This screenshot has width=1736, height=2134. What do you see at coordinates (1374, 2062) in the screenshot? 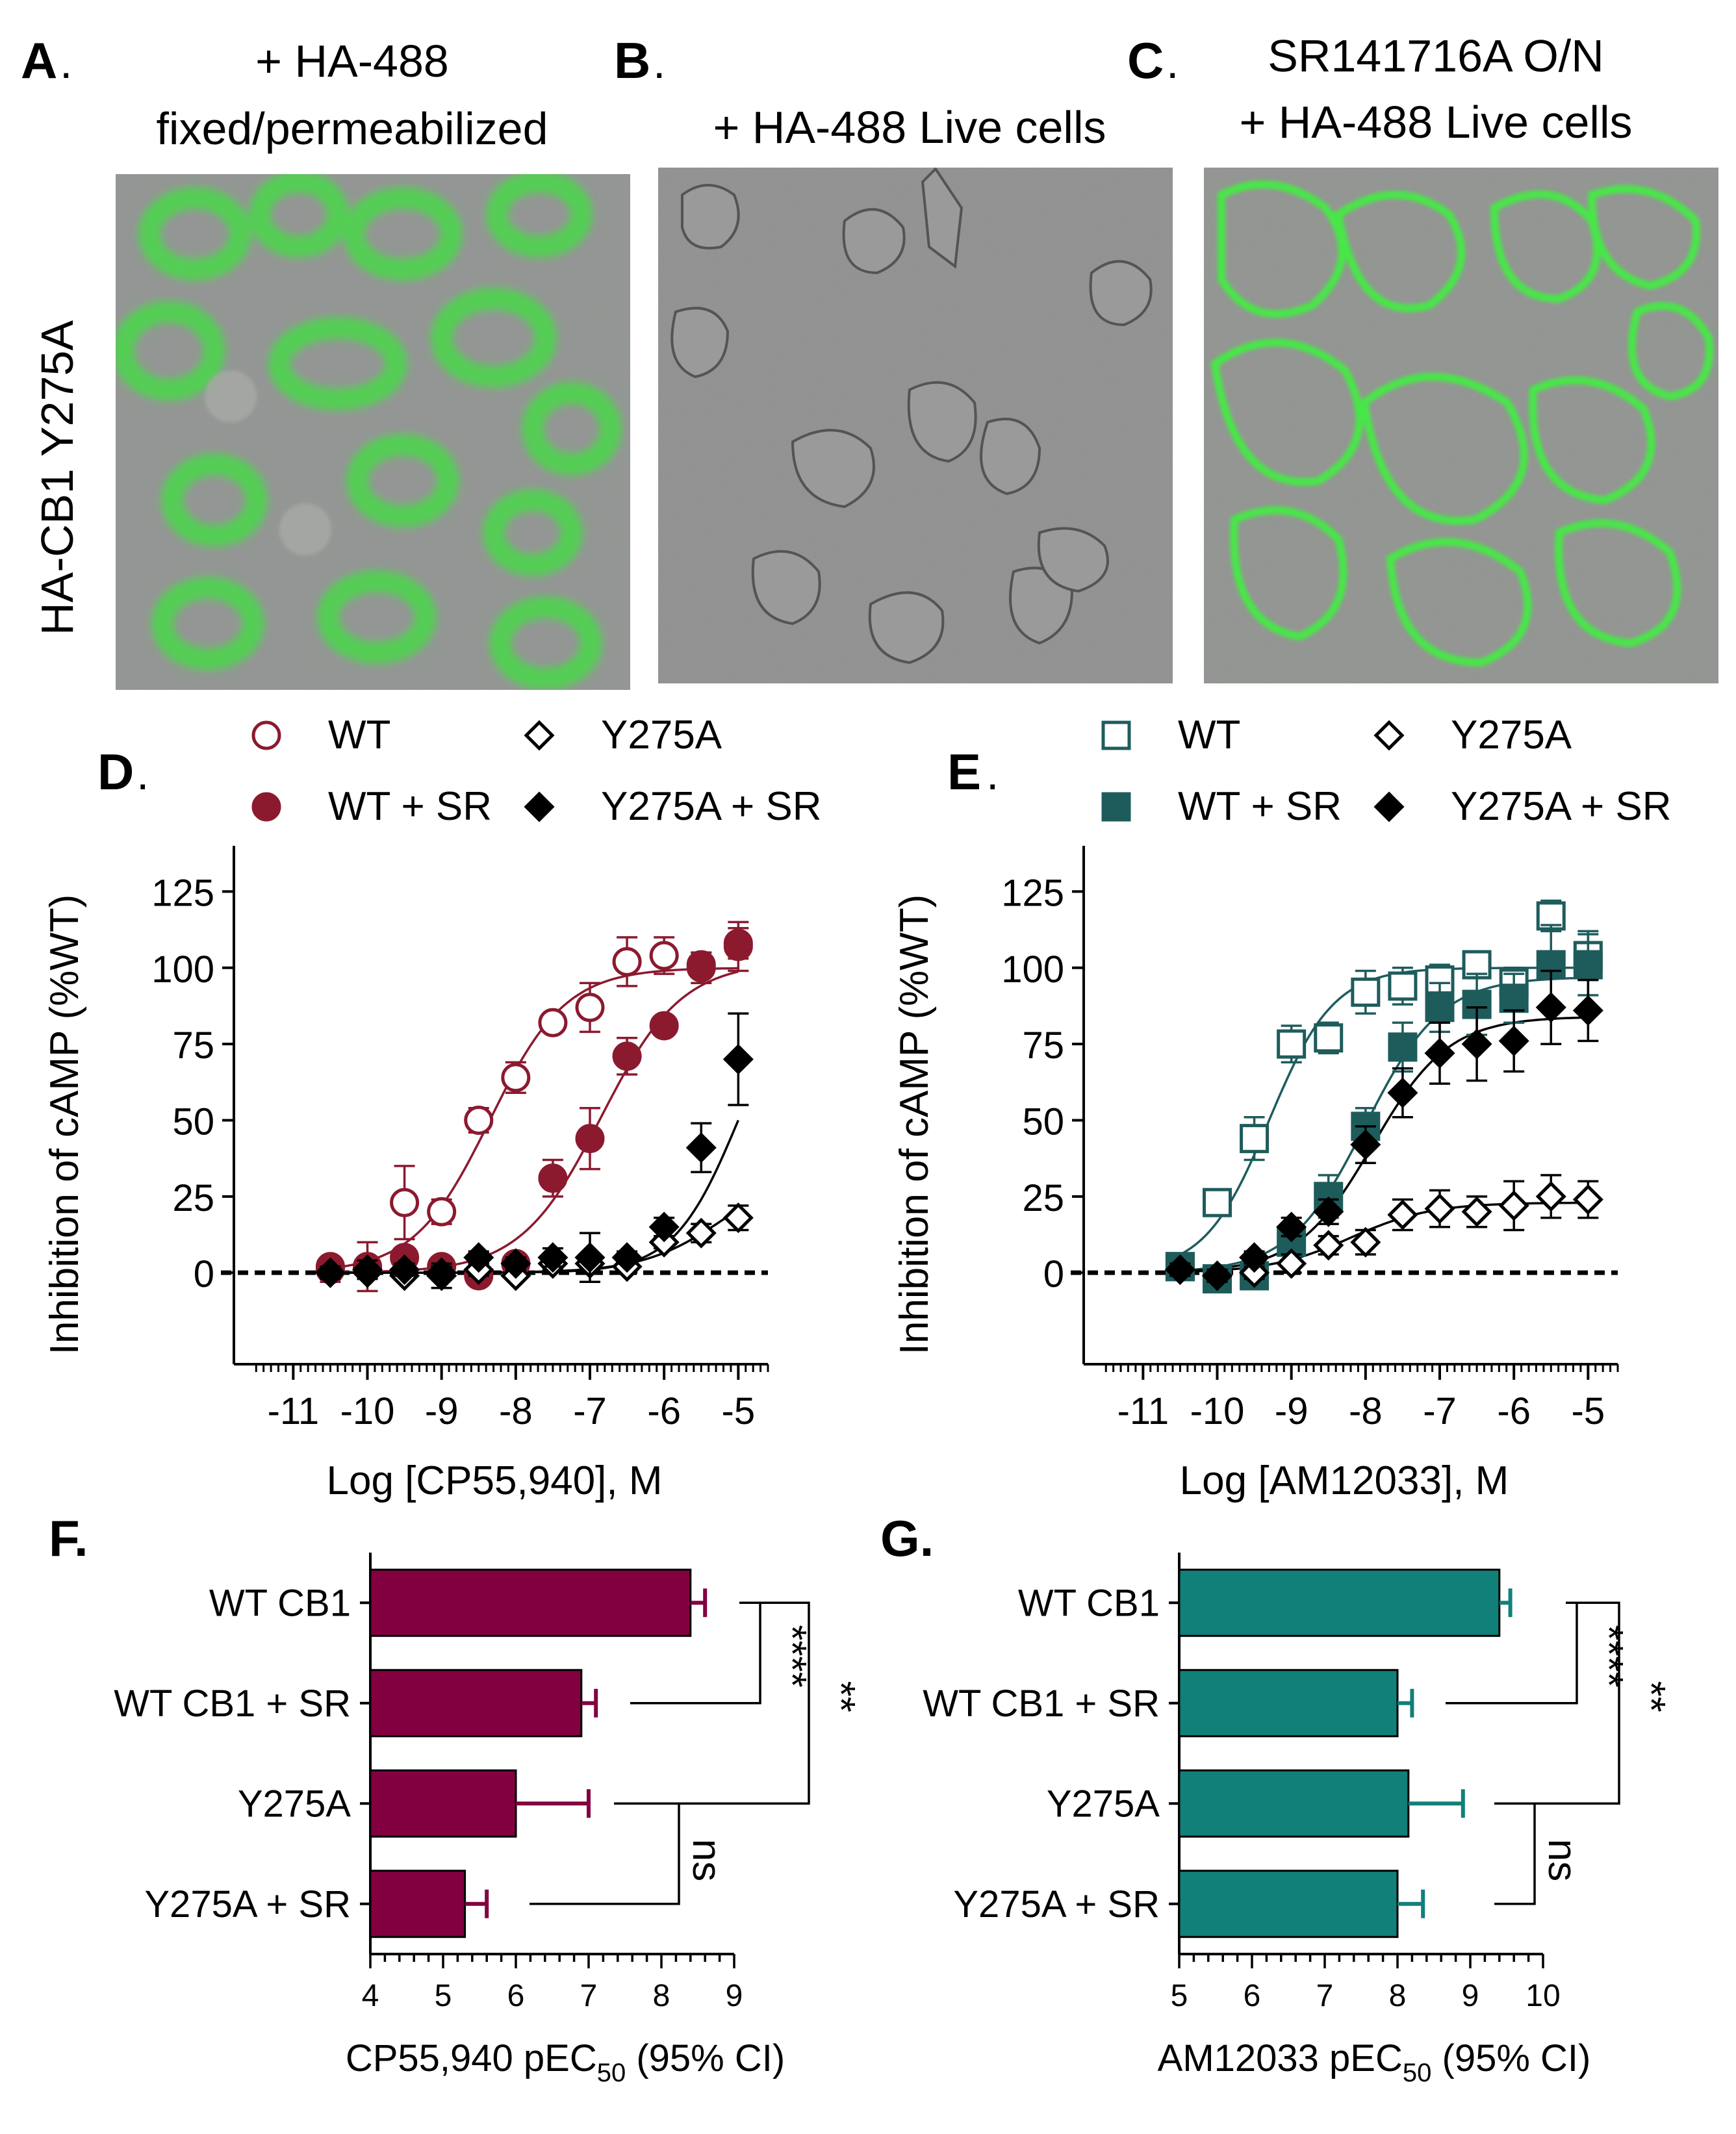
I see `x-axis-label: AM12033 pEC50 (95% CI)` at bounding box center [1374, 2062].